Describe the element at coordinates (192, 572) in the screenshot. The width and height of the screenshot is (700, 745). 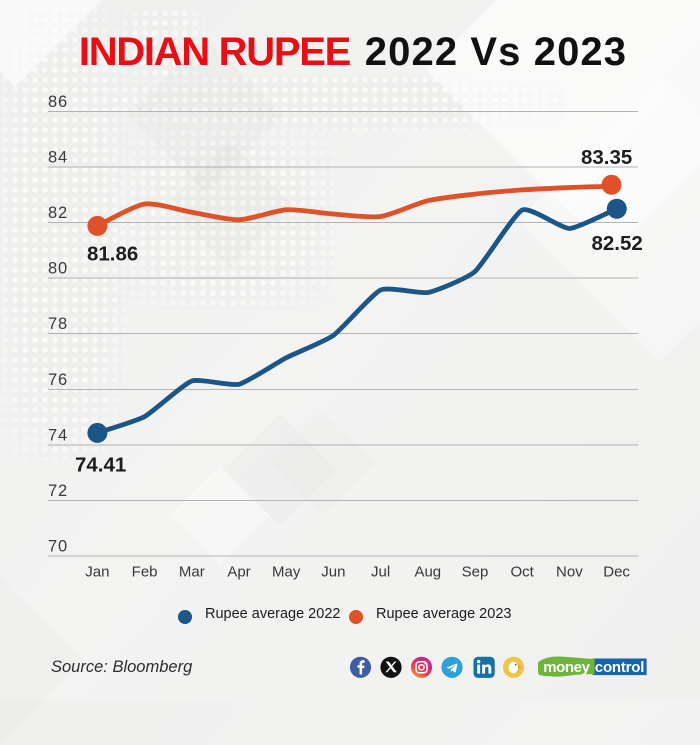
I see `svg-text: Mar` at that location.